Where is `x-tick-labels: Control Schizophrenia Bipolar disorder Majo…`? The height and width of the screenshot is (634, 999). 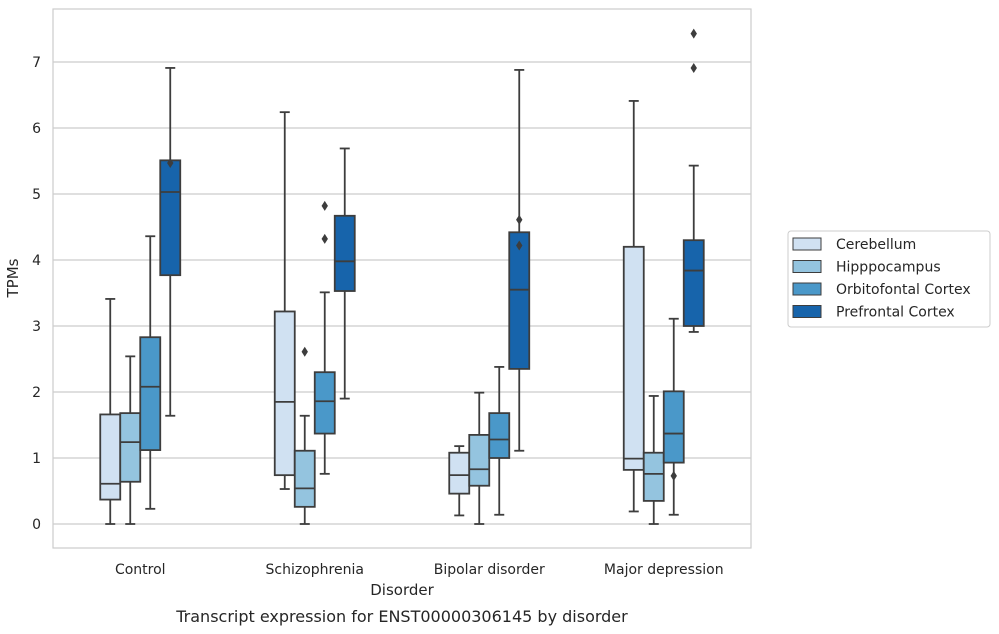
x-tick-labels: Control Schizophrenia Bipolar disorder Majo… is located at coordinates (419, 570).